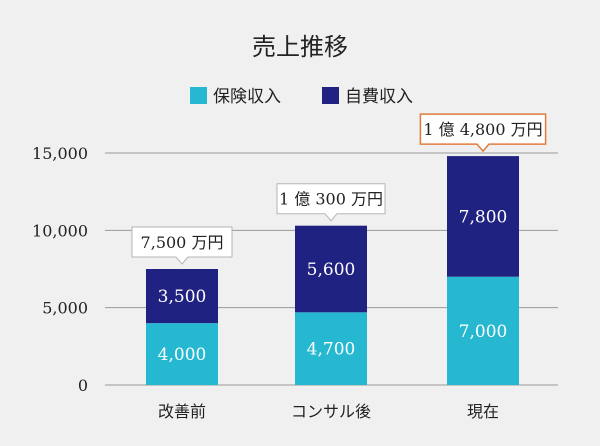 This screenshot has width=600, height=446. I want to click on y-axis-ticks: 0 5,000 10,000 15,000, so click(60, 269).